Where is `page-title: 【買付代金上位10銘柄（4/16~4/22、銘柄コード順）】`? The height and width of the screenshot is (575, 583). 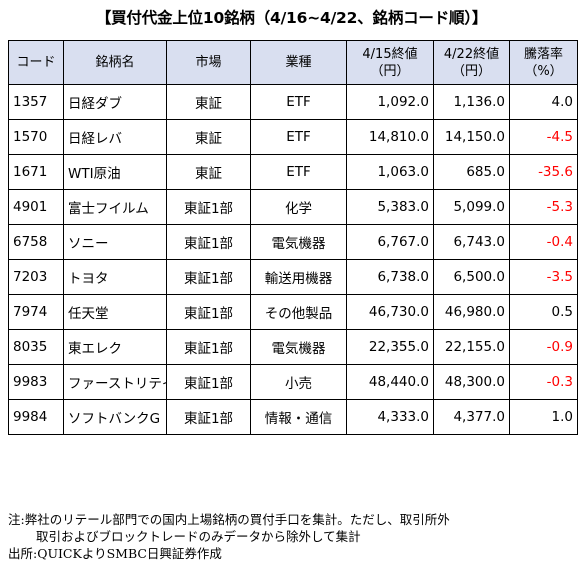
page-title: 【買付代金上位10銘柄（4/16~4/22、銘柄コード順）】 is located at coordinates (291, 18).